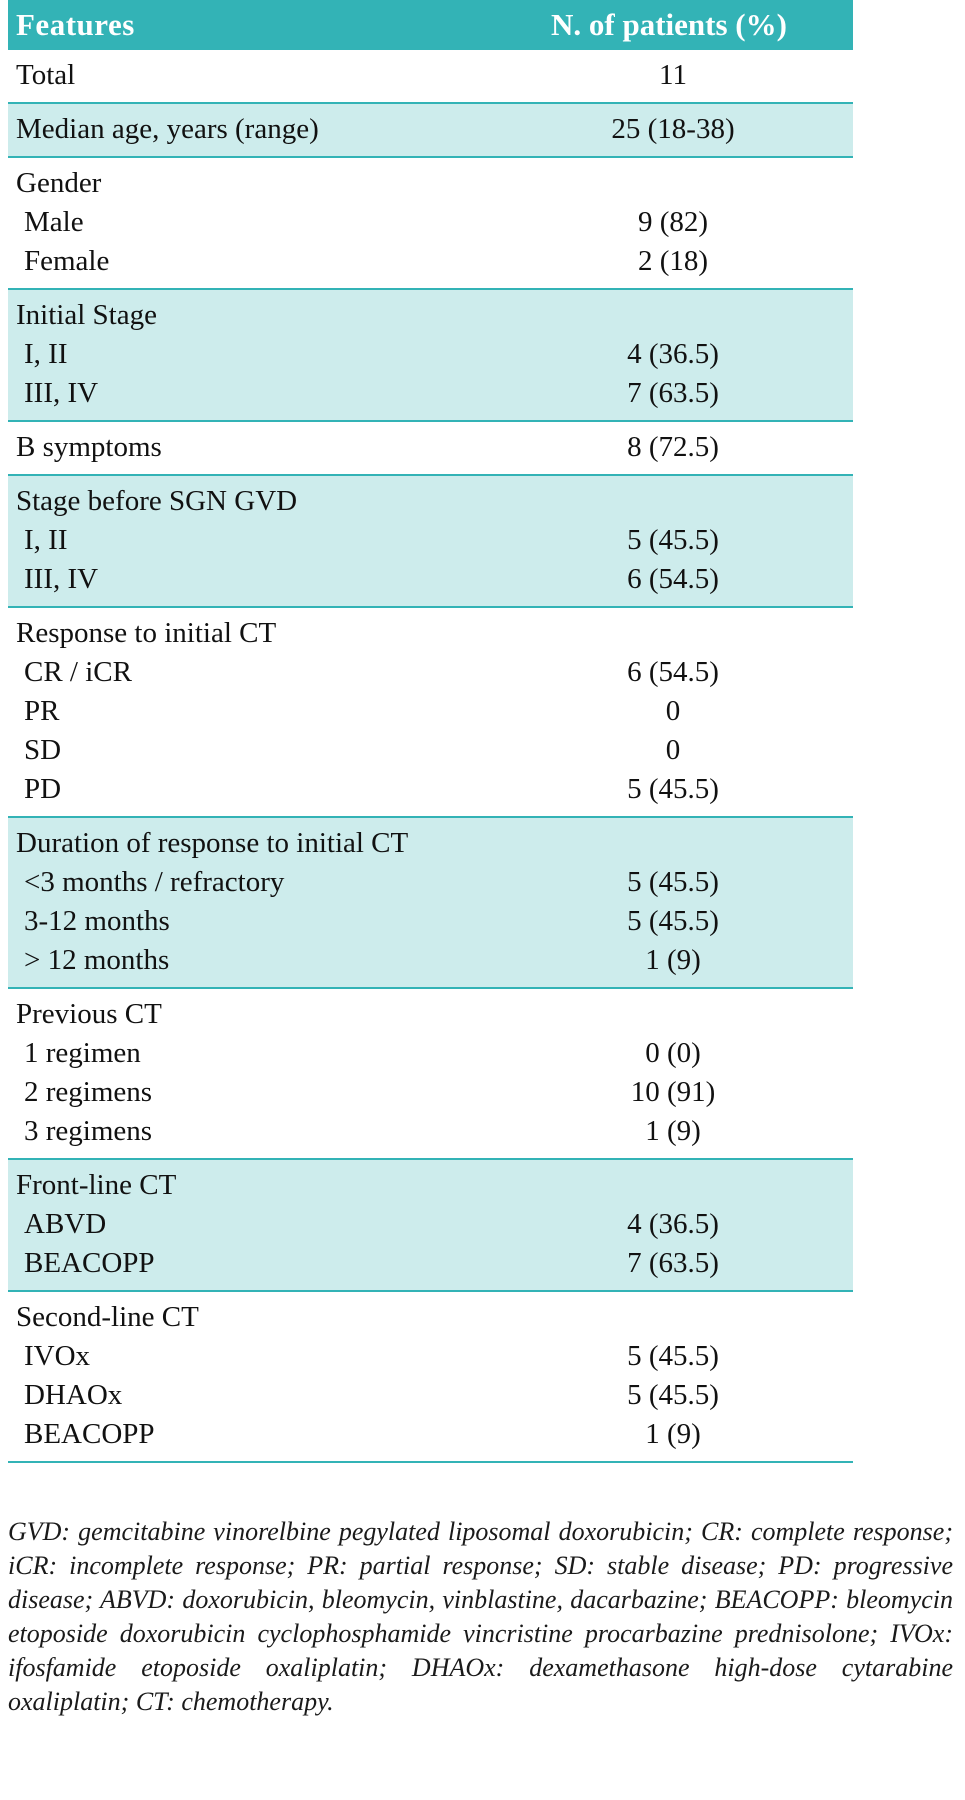  I want to click on table-row: B symptoms 8 (72.5), so click(430, 447).